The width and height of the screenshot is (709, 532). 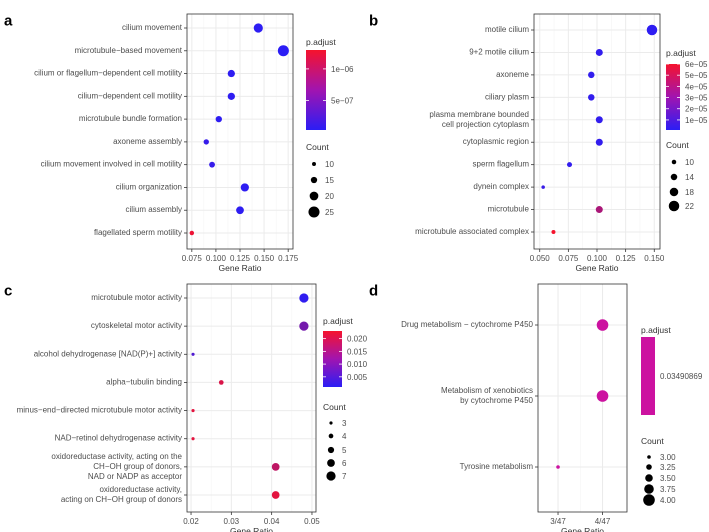 What do you see at coordinates (116, 456) in the screenshot?
I see `y-tick-label-line: oxidoreductase activity, acting on the` at bounding box center [116, 456].